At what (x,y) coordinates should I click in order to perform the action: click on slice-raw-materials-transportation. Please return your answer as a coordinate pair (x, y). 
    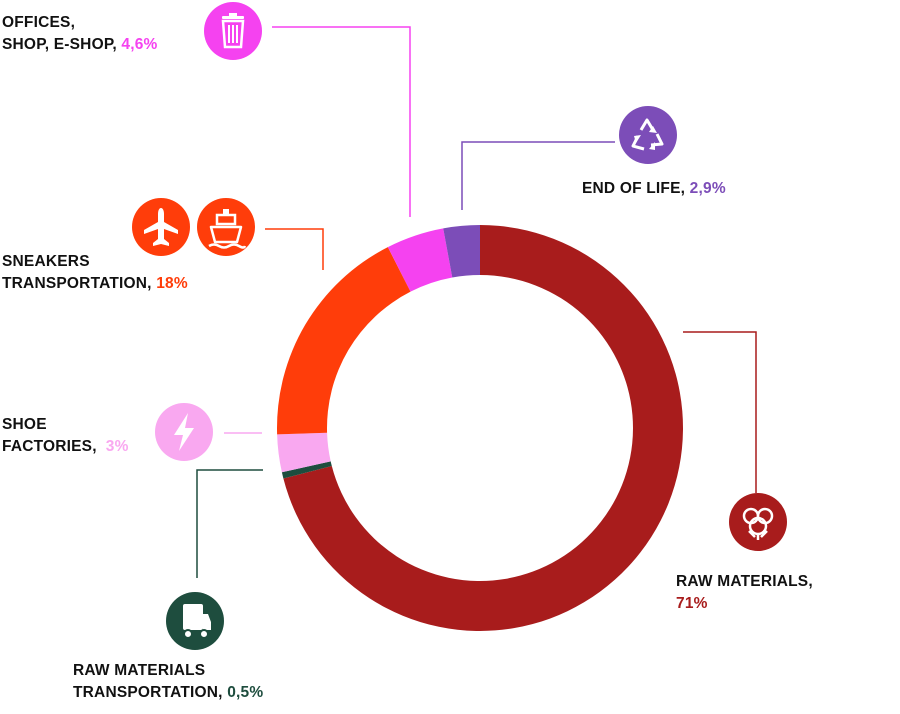
    Looking at the image, I should click on (306, 470).